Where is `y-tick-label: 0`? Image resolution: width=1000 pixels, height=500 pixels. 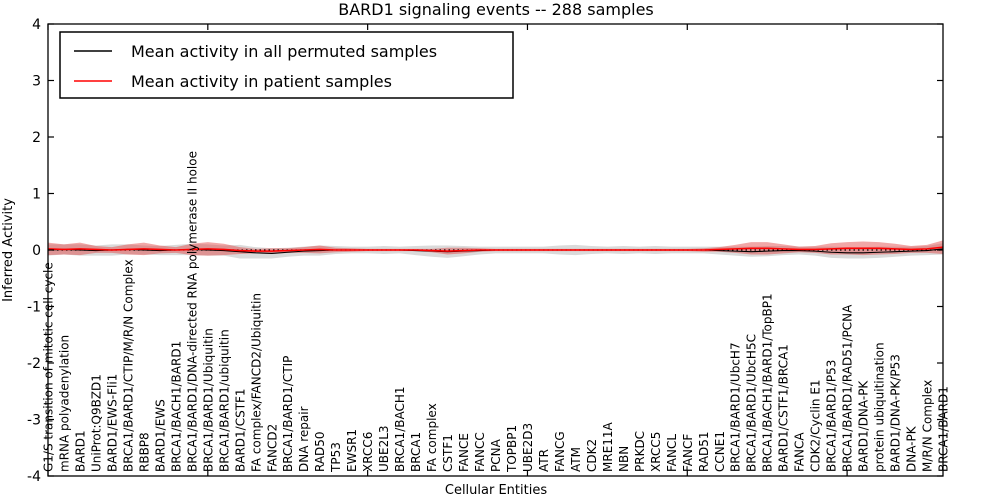
y-tick-label: 0 is located at coordinates (36, 251).